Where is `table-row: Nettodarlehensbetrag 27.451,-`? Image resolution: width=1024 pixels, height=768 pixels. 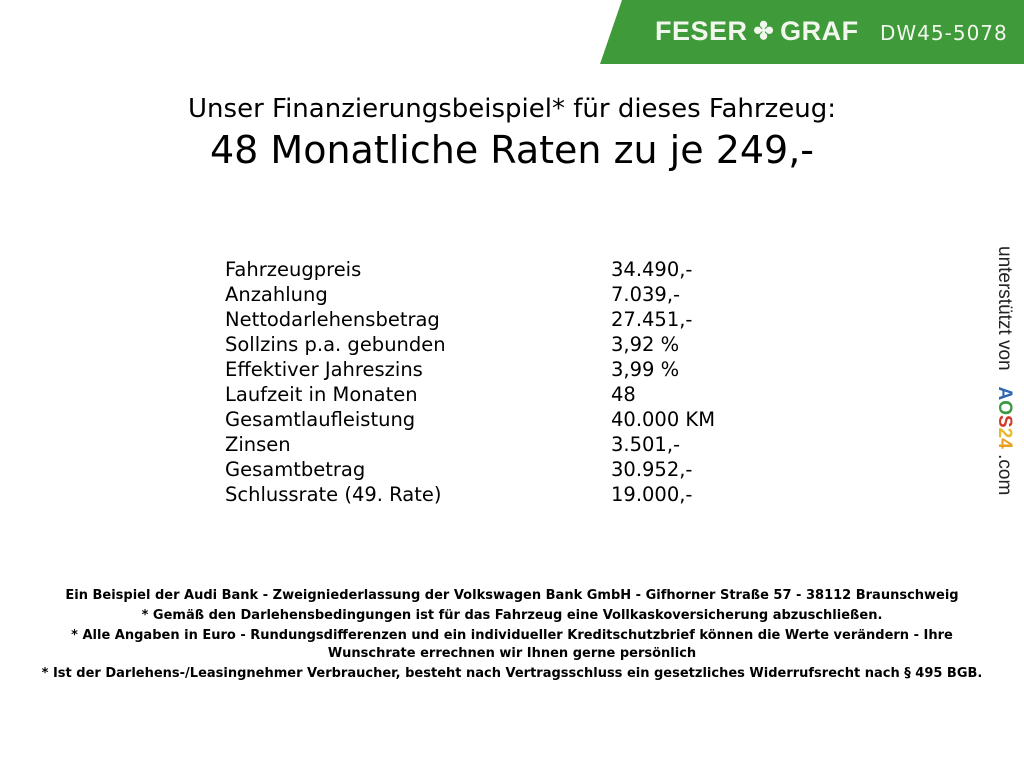 table-row: Nettodarlehensbetrag 27.451,- is located at coordinates (505, 320).